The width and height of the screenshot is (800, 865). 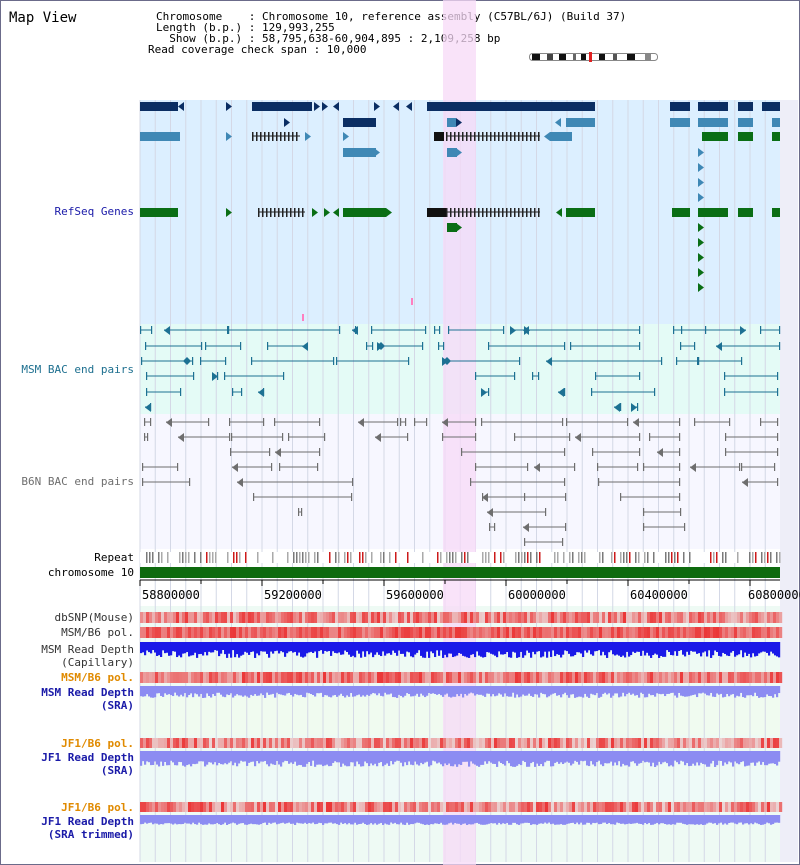 What do you see at coordinates (87, 649) in the screenshot?
I see `msm-depth-capillary-label: MSM Read Depth` at bounding box center [87, 649].